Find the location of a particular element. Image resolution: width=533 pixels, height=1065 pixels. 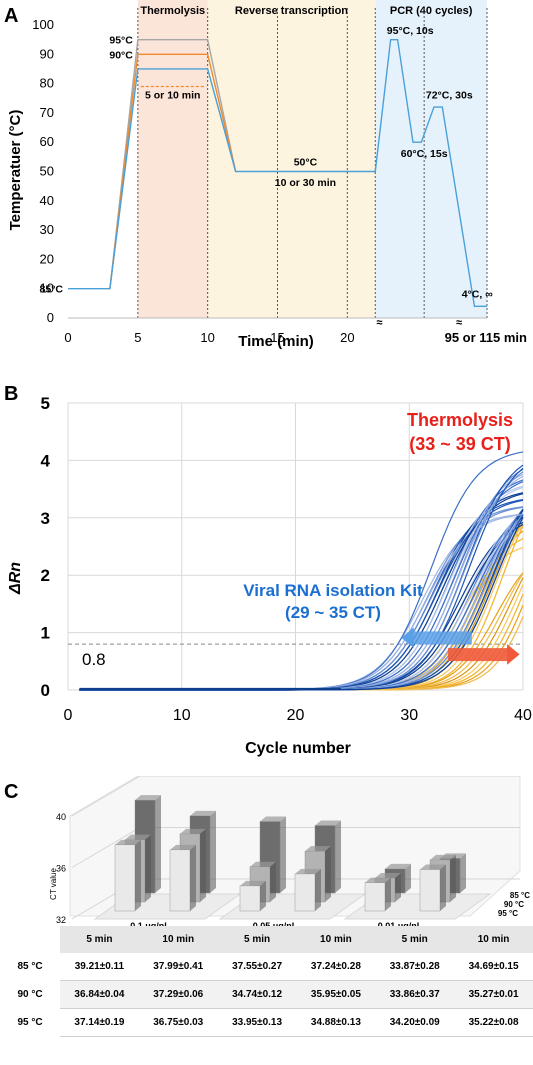

kit-group-label: Viral RNA isolation Kit is located at coordinates (333, 590).